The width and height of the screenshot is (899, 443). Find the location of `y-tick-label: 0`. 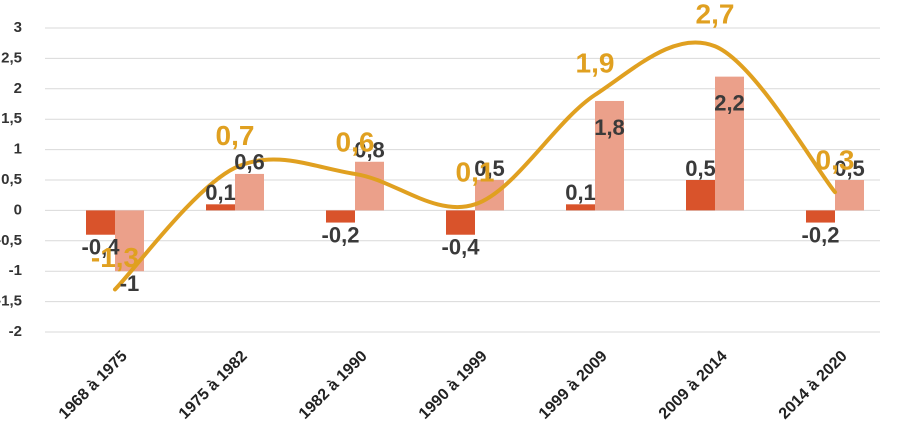

y-tick-label: 0 is located at coordinates (18, 209).